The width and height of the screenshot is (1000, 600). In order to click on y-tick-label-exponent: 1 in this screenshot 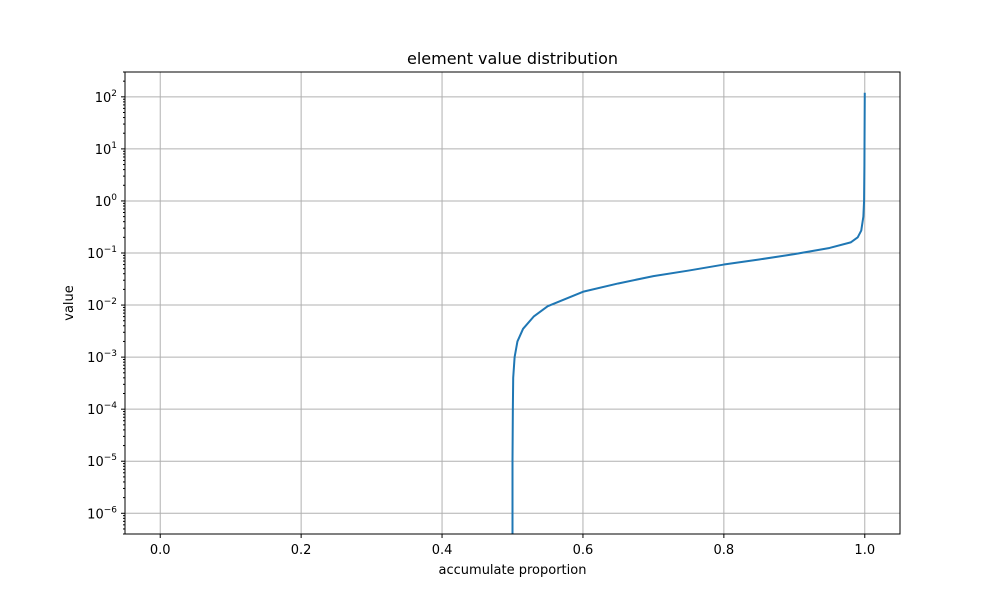, I will do `click(114, 146)`.